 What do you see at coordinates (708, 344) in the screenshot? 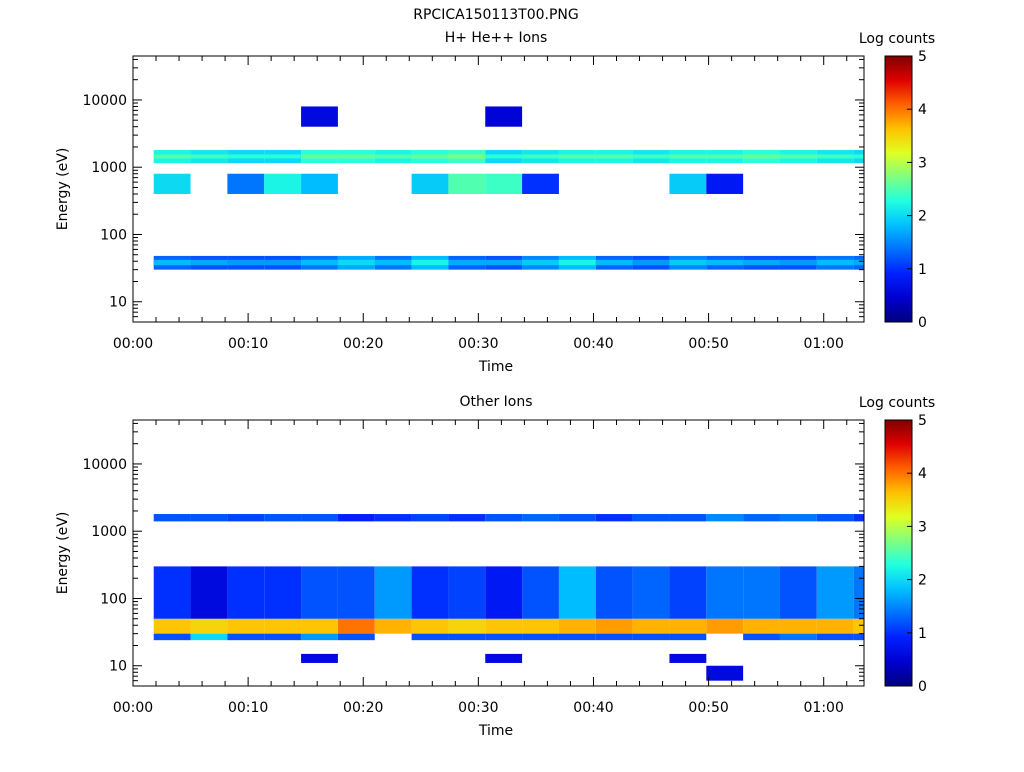
I see `x-tick-label: 00:50` at bounding box center [708, 344].